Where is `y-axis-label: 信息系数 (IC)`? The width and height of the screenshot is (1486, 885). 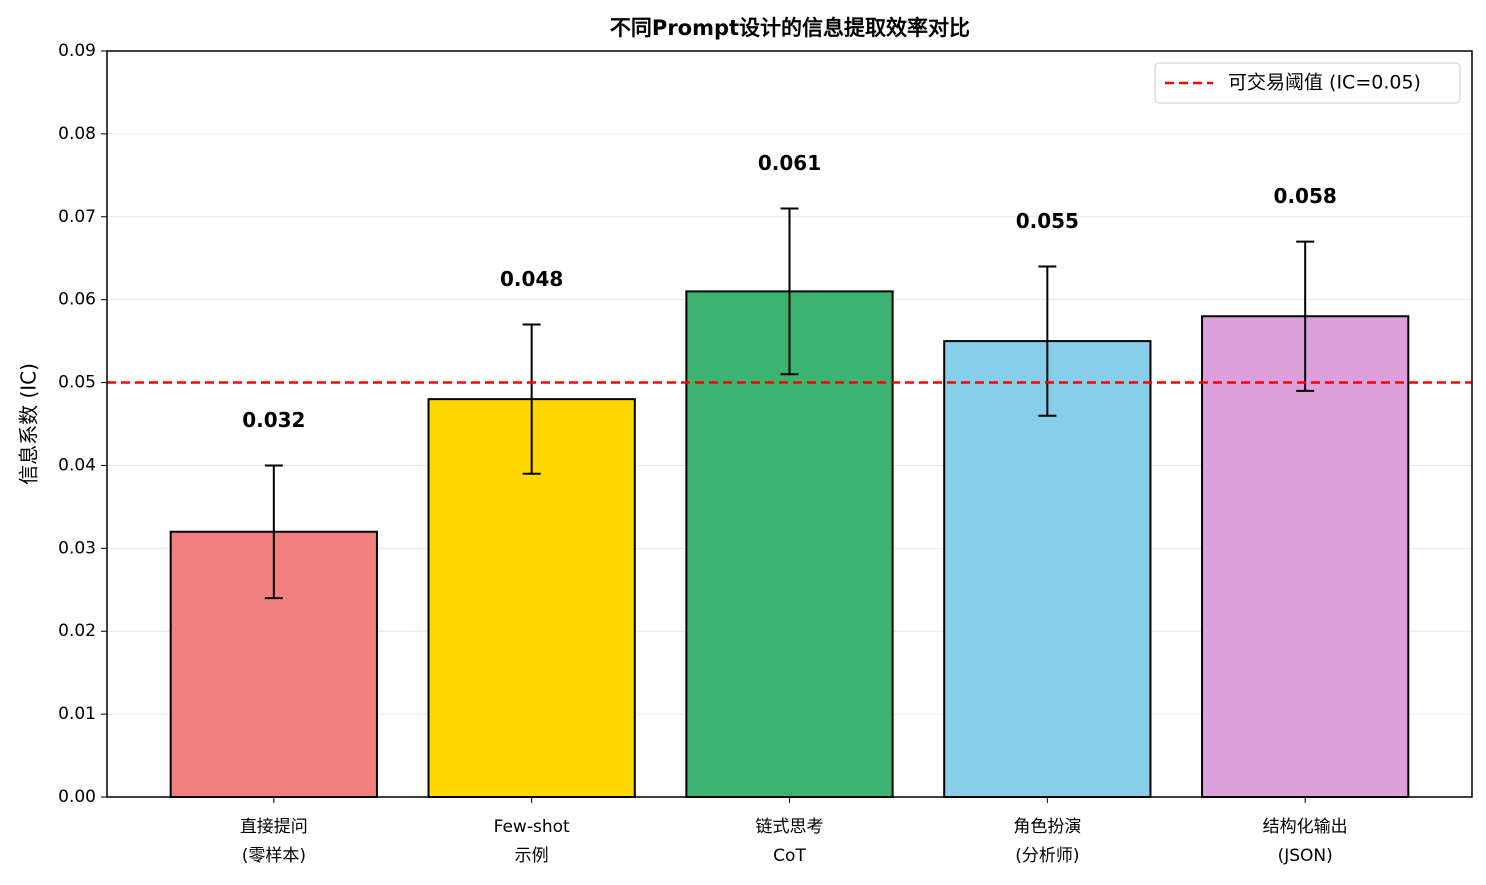
y-axis-label: 信息系数 (IC) is located at coordinates (29, 424).